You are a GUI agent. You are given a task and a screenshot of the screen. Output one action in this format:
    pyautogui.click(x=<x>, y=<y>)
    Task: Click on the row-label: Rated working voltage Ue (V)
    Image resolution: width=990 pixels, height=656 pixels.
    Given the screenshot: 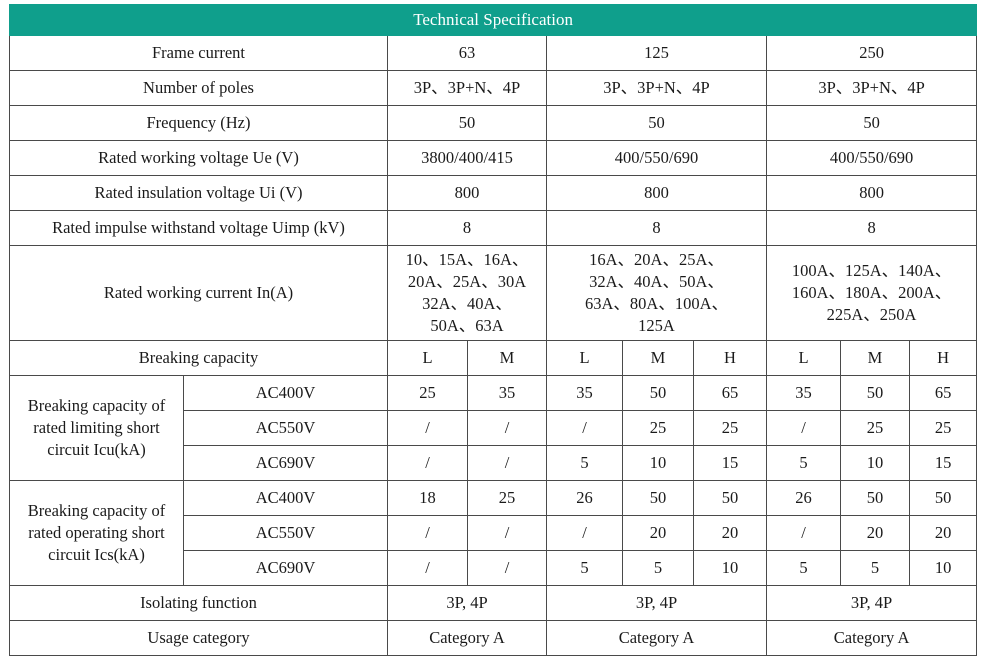 What is the action you would take?
    pyautogui.click(x=198, y=158)
    